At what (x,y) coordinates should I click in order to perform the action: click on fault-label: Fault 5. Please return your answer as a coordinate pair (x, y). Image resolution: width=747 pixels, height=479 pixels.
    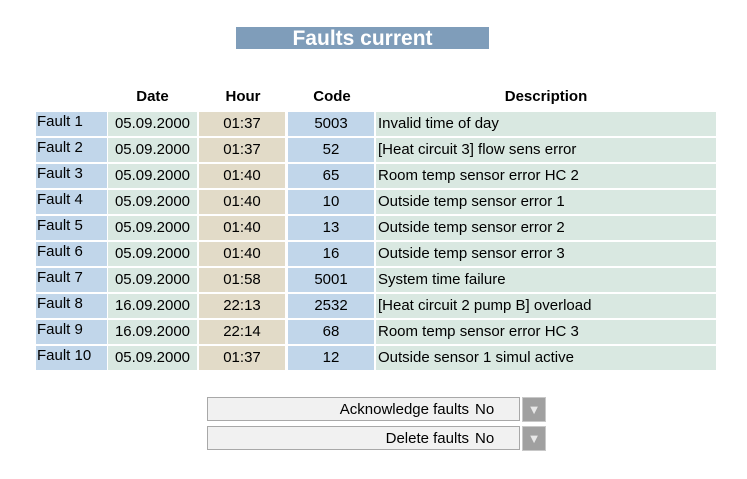
    Looking at the image, I should click on (71, 228).